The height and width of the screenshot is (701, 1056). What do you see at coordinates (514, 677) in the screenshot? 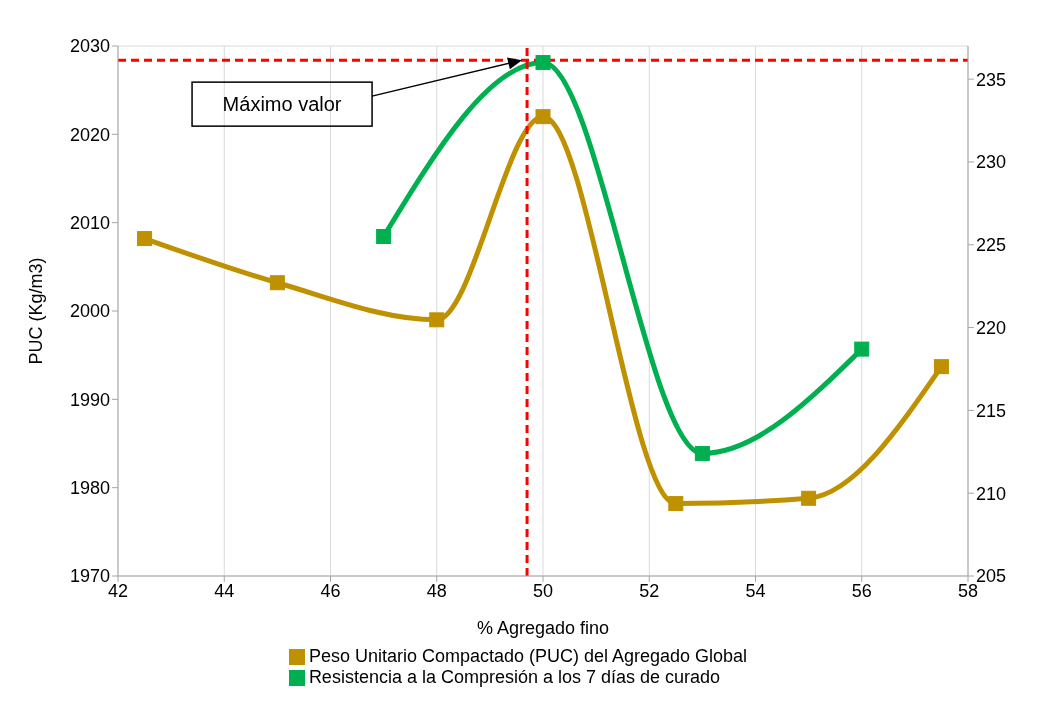
I see `legend-label: Resistencia a la Compresión a los 7 días de curado` at bounding box center [514, 677].